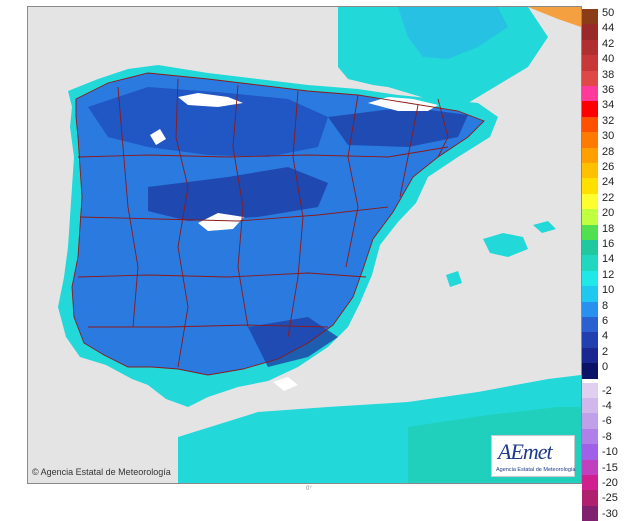  Describe the element at coordinates (608, 244) in the screenshot. I see `legend-label: 16` at that location.